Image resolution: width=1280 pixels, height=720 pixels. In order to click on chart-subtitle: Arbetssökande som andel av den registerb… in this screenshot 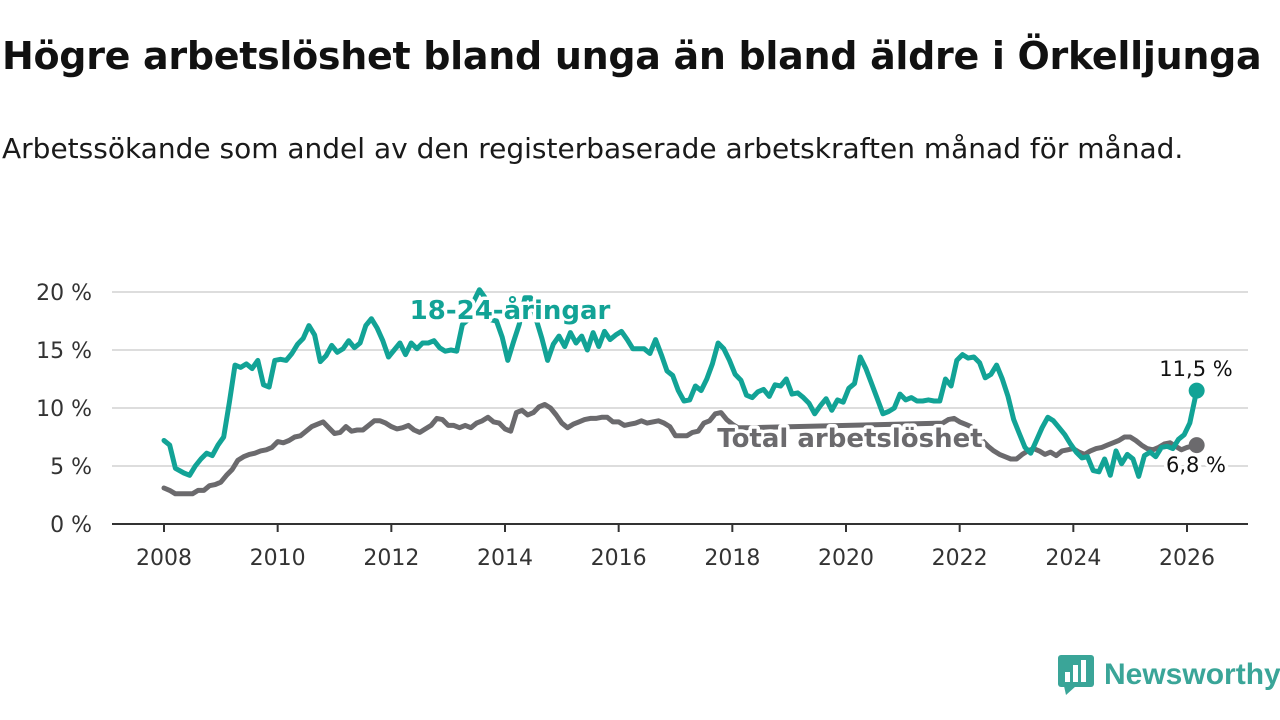, I will do `click(593, 148)`.